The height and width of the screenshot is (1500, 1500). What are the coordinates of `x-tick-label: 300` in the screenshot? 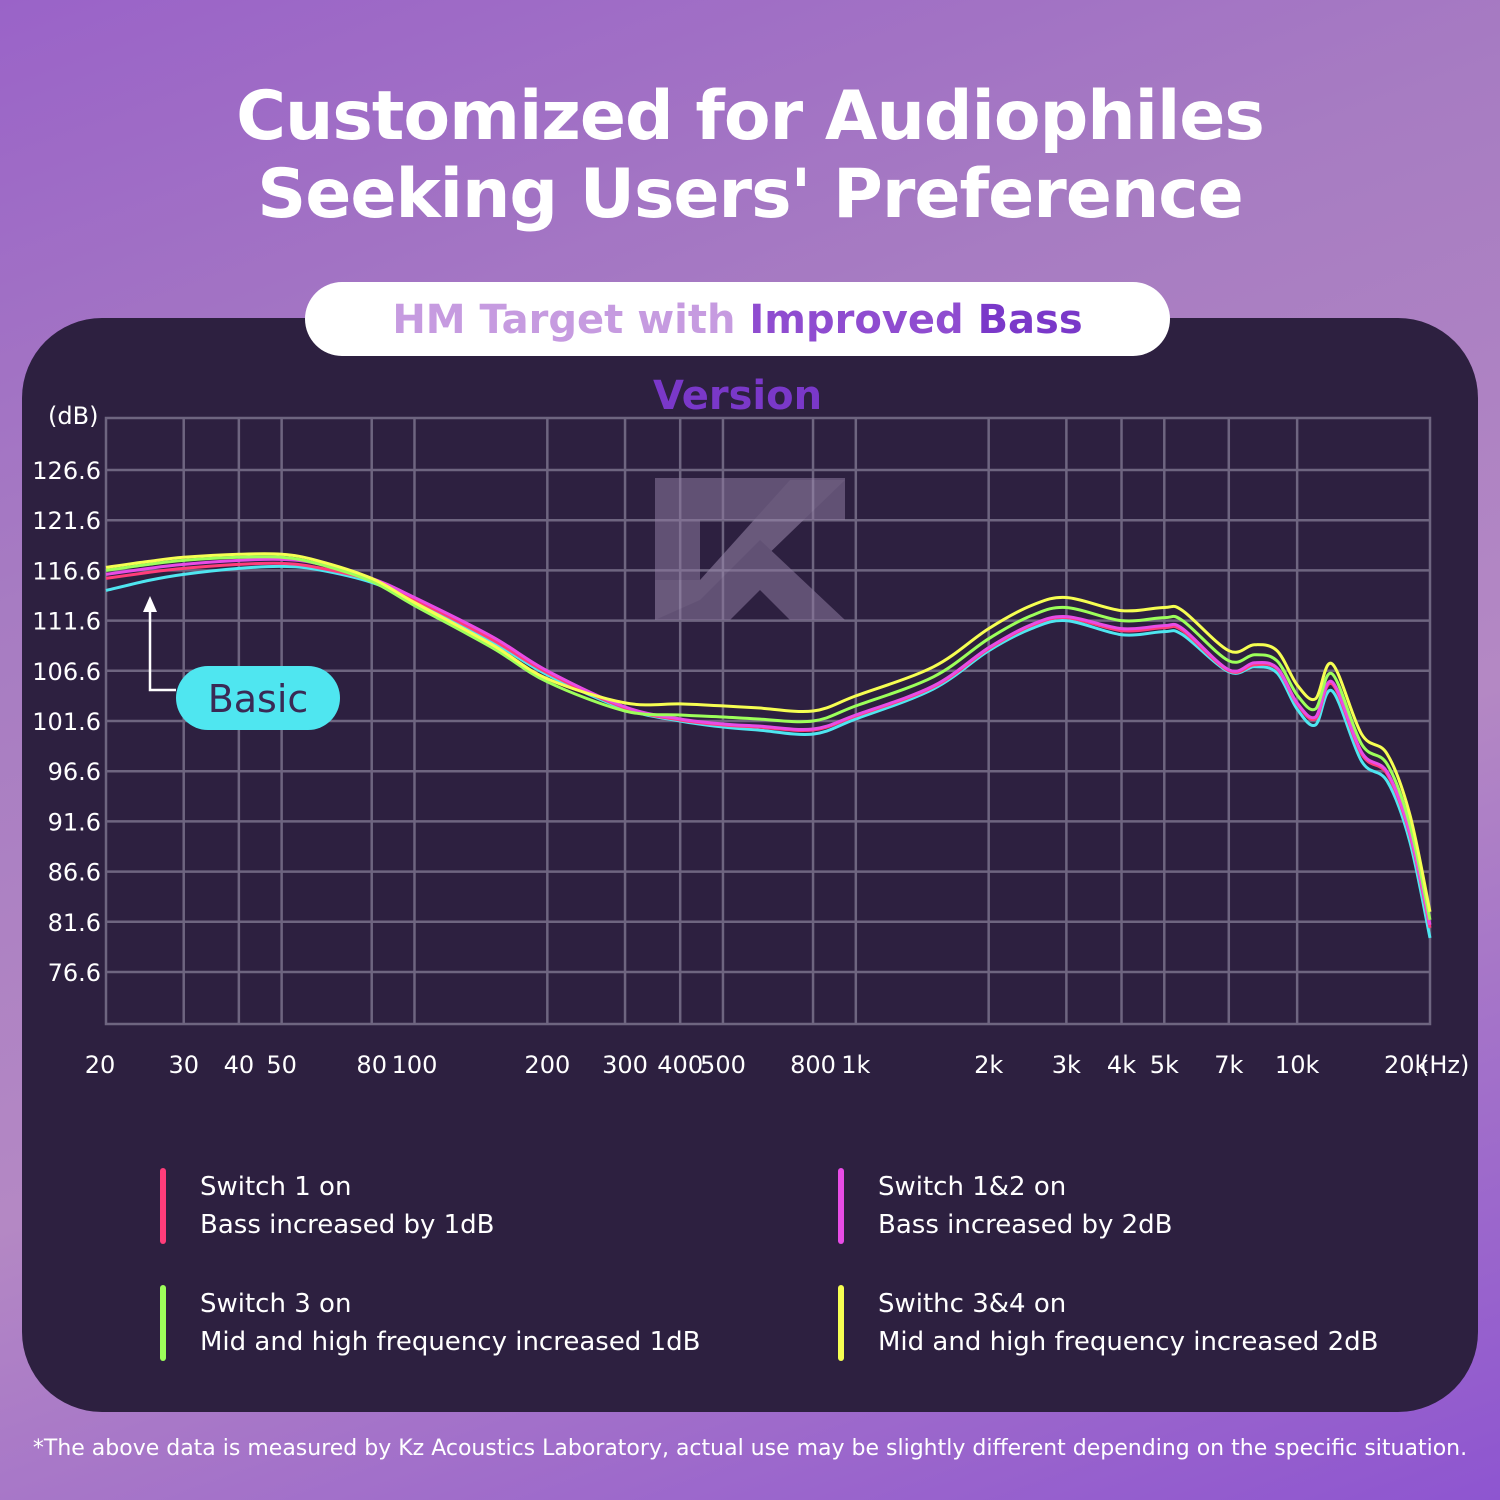 It's located at (625, 1065).